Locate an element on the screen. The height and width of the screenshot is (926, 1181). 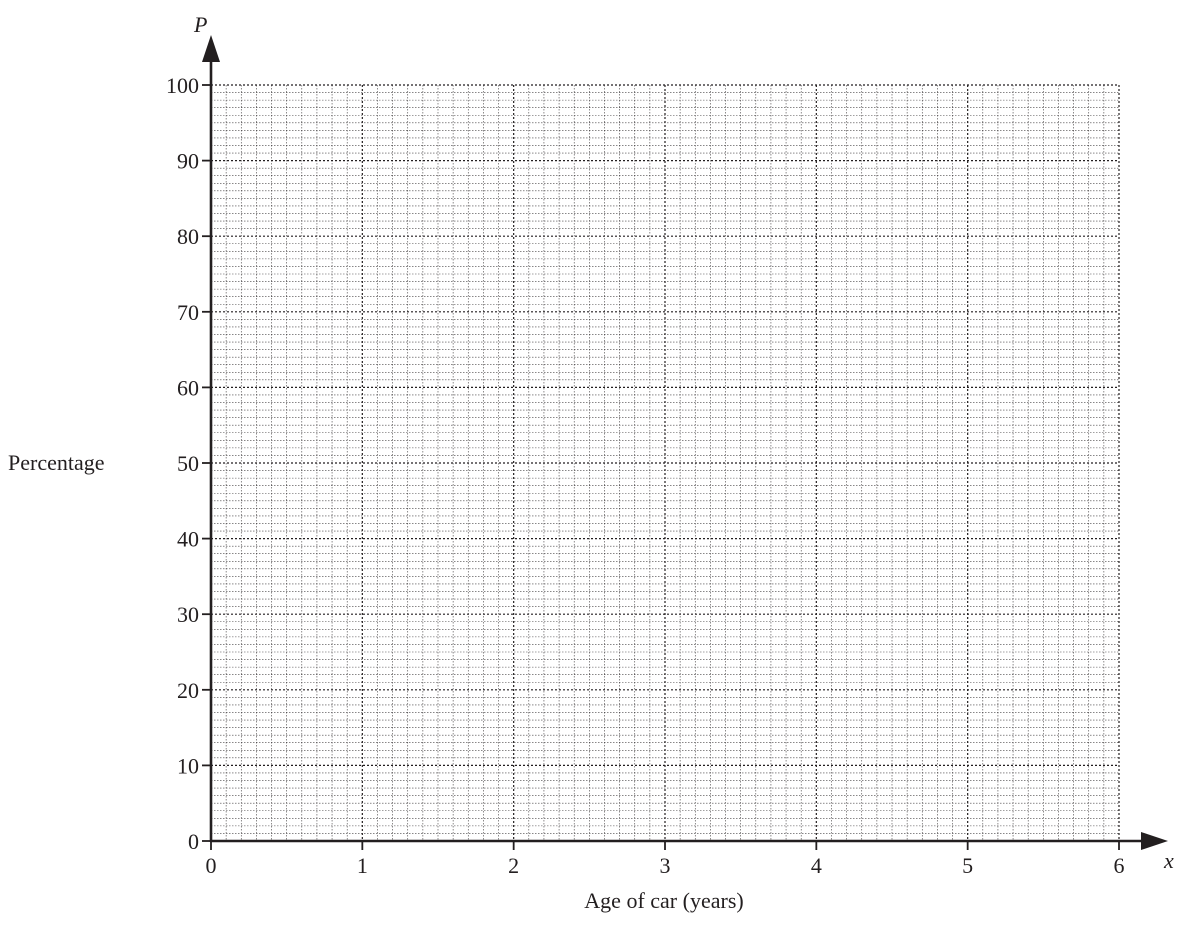
y-axis-variable: P is located at coordinates (200, 24).